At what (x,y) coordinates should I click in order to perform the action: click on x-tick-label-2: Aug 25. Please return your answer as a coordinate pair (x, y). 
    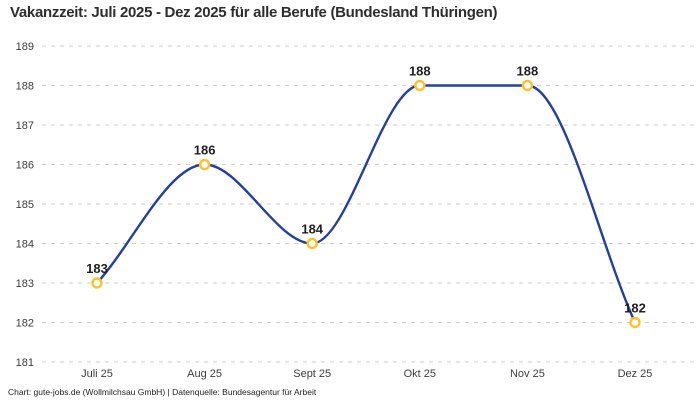
    Looking at the image, I should click on (204, 374).